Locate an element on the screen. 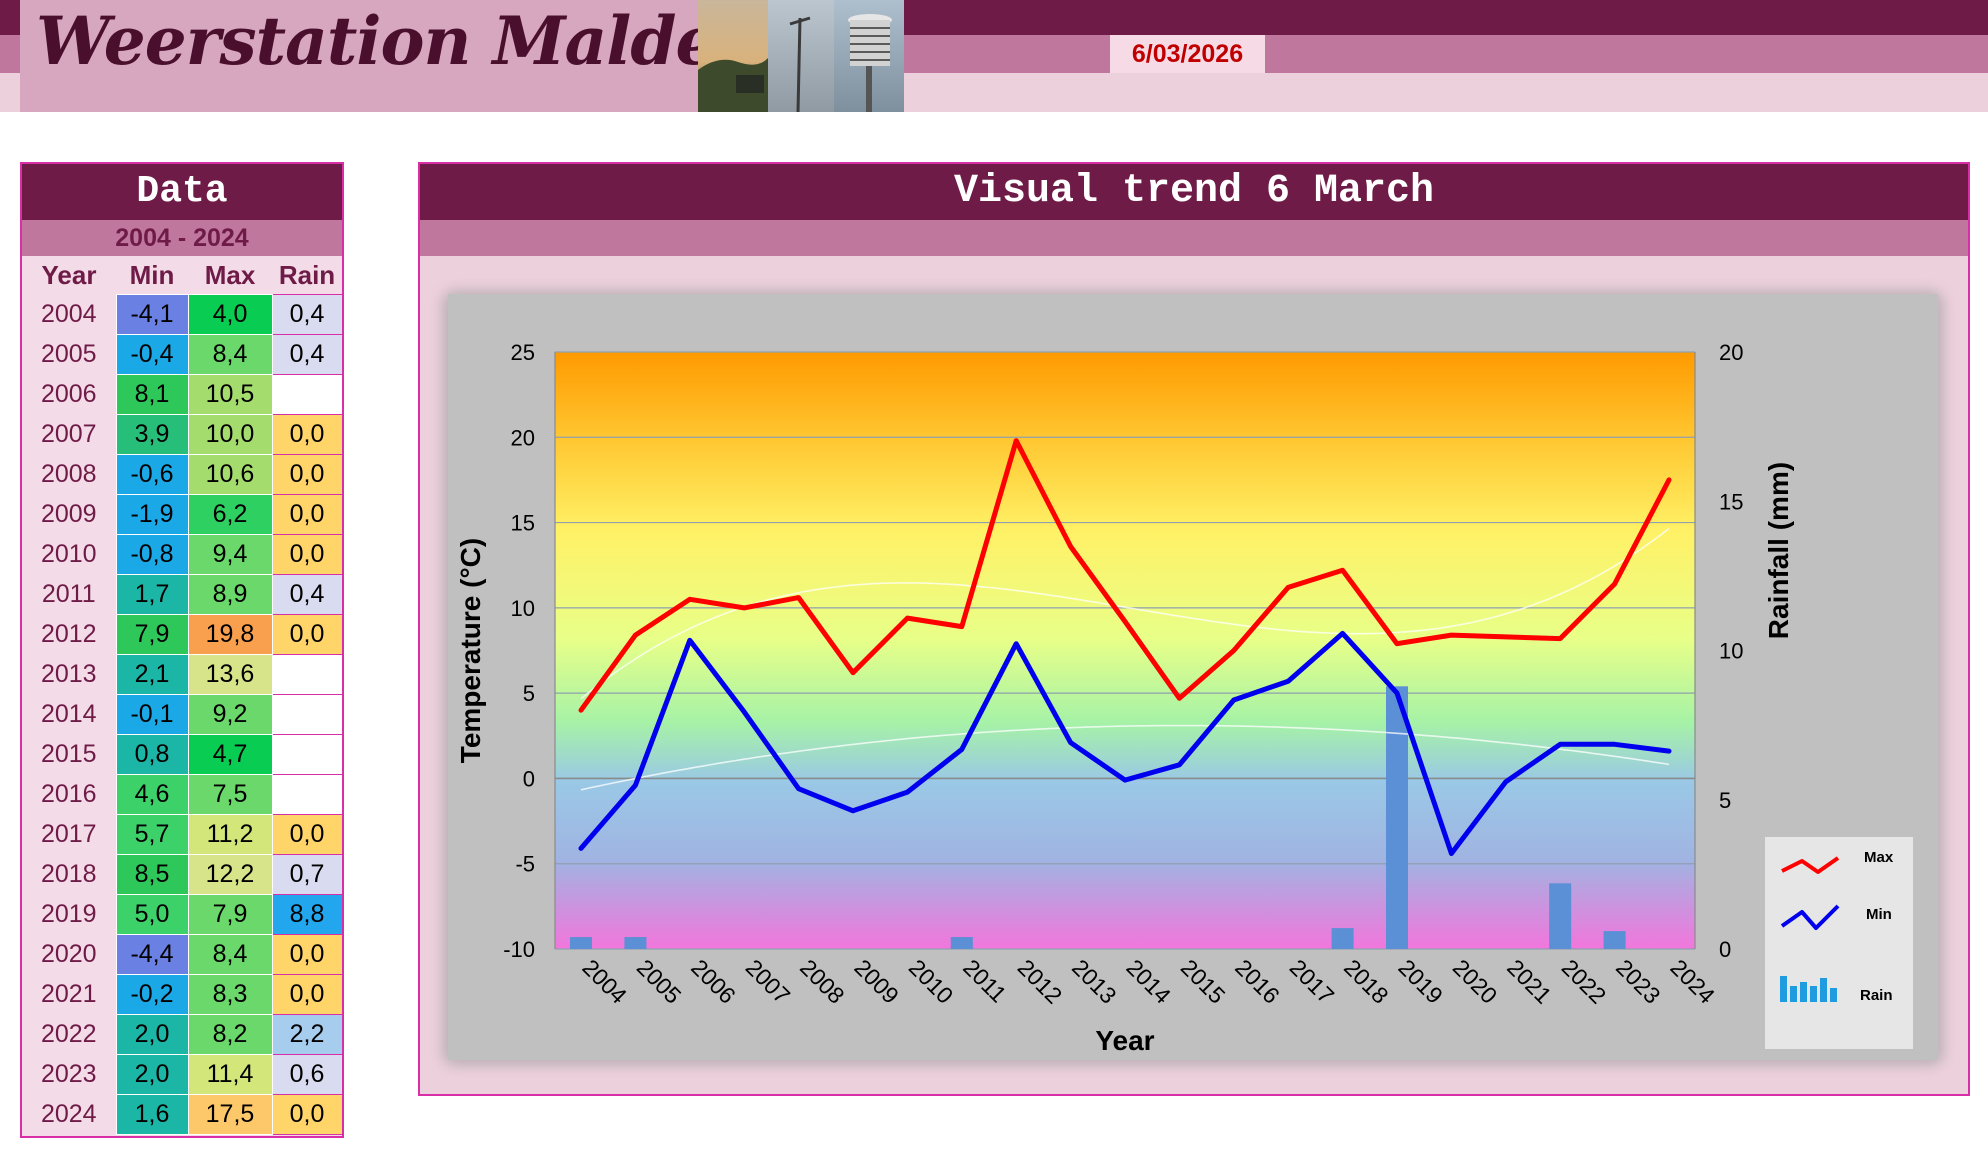 The width and height of the screenshot is (1988, 1157). table-row: 2008 -0,6 10,6 0,0 is located at coordinates (182, 474).